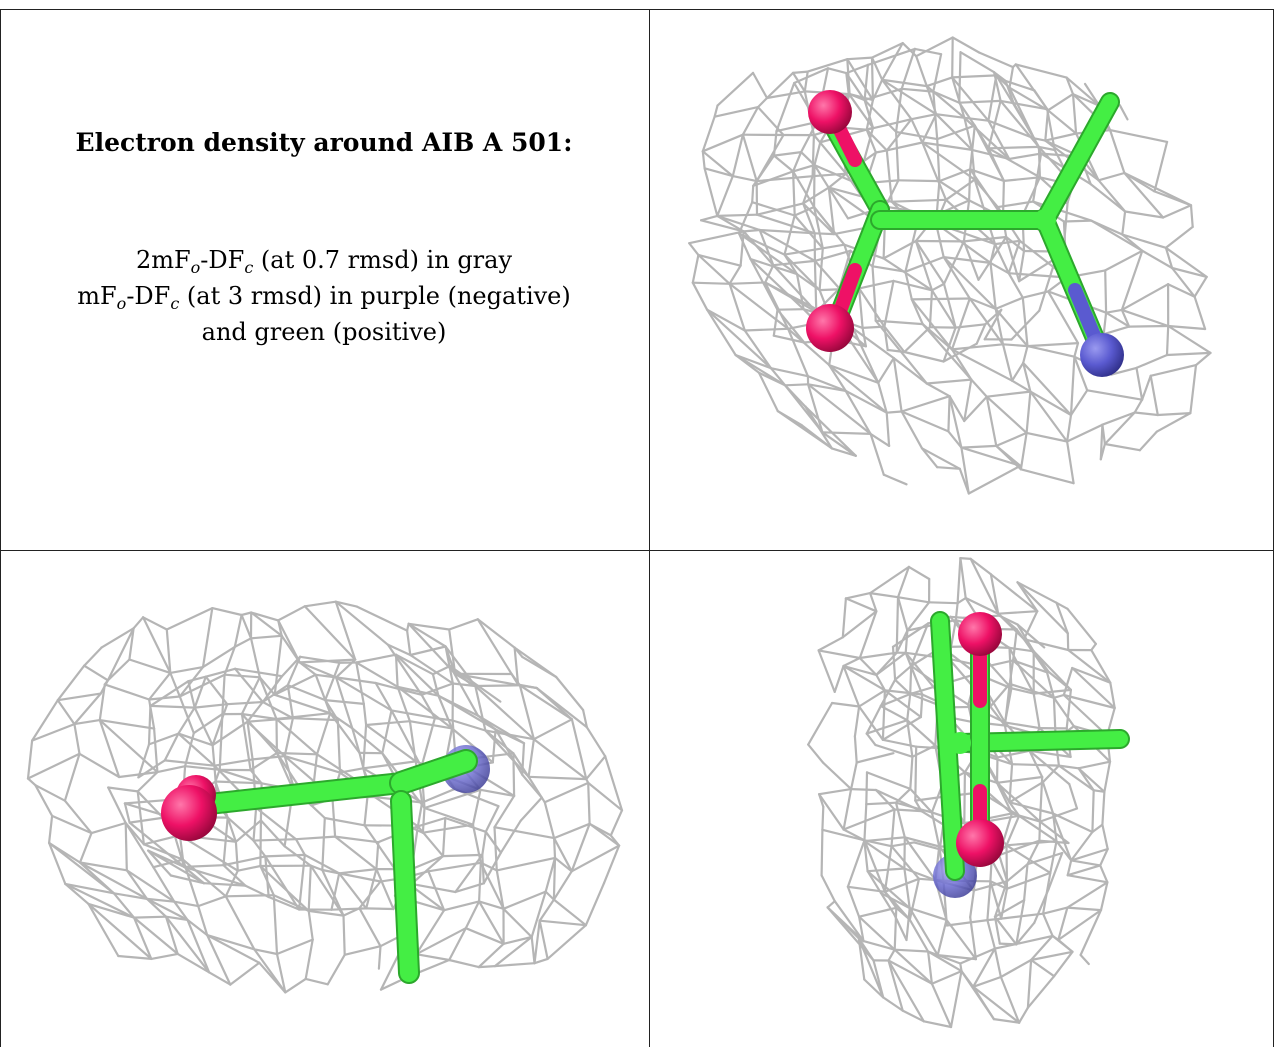 This screenshot has height=1047, width=1274. I want to click on frame-top, so click(637, 9).